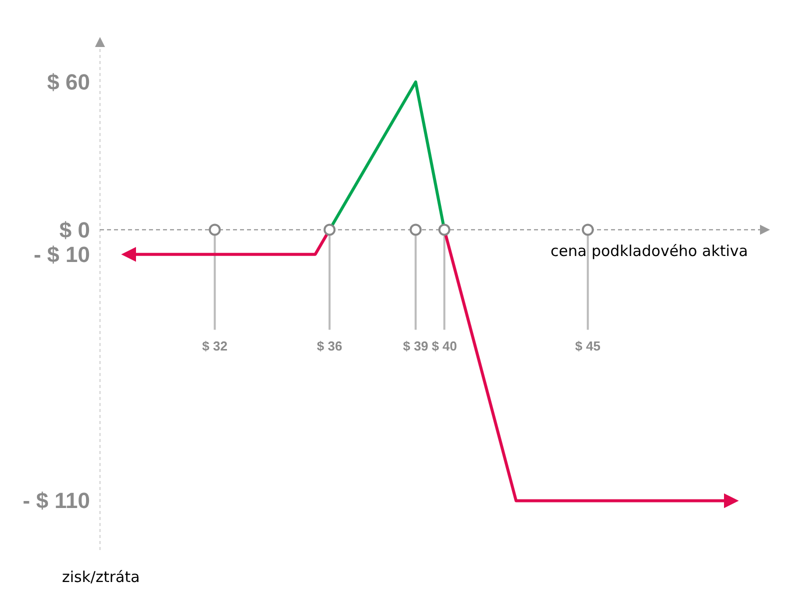 This screenshot has height=601, width=800. I want to click on x-tick-label: $ 40, so click(445, 346).